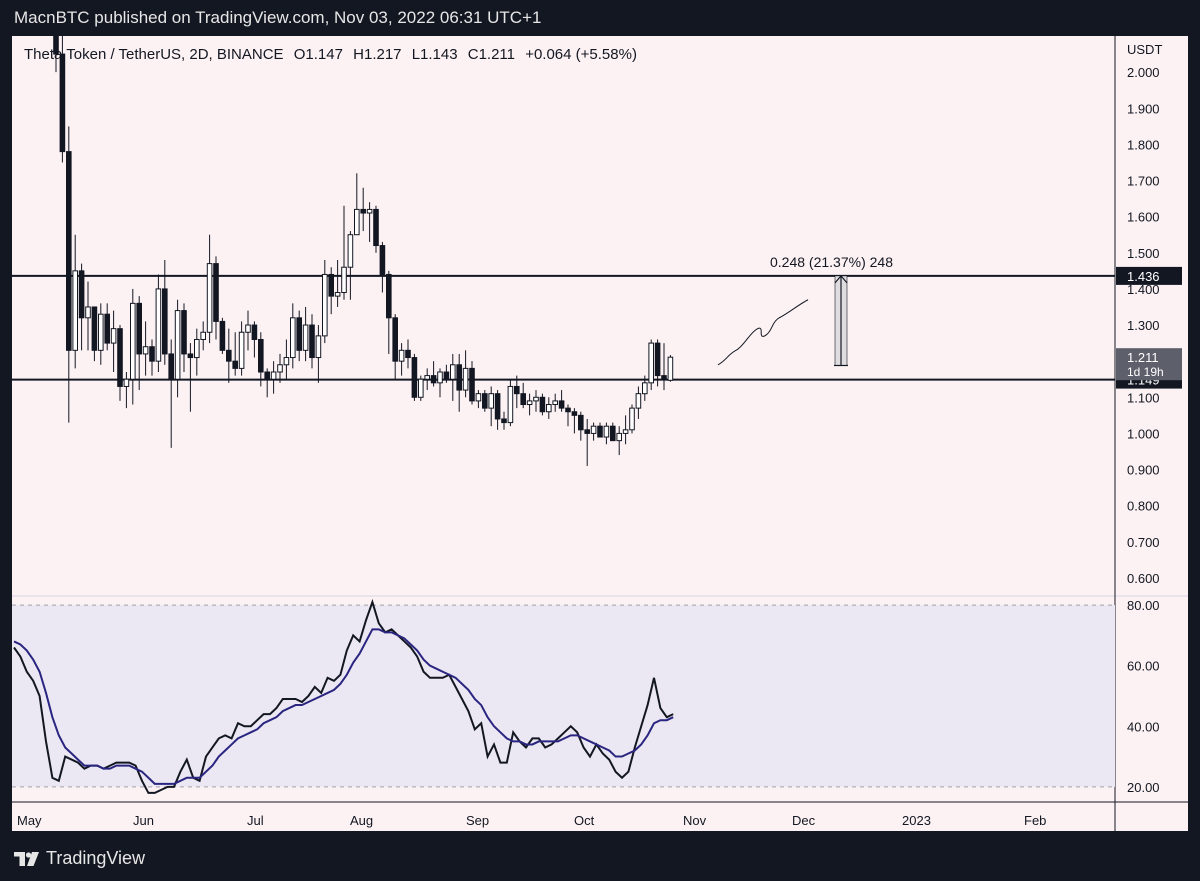 The height and width of the screenshot is (881, 1200). Describe the element at coordinates (26, 858) in the screenshot. I see `tradingview-logo-icon` at that location.